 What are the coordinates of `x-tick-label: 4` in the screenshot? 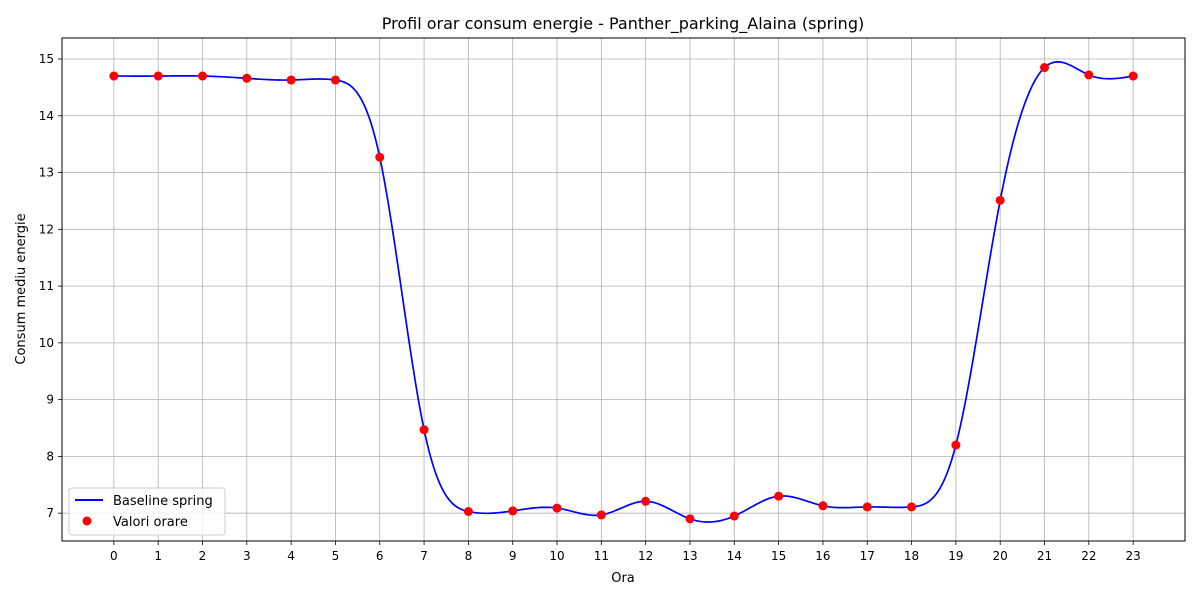 It's located at (291, 556).